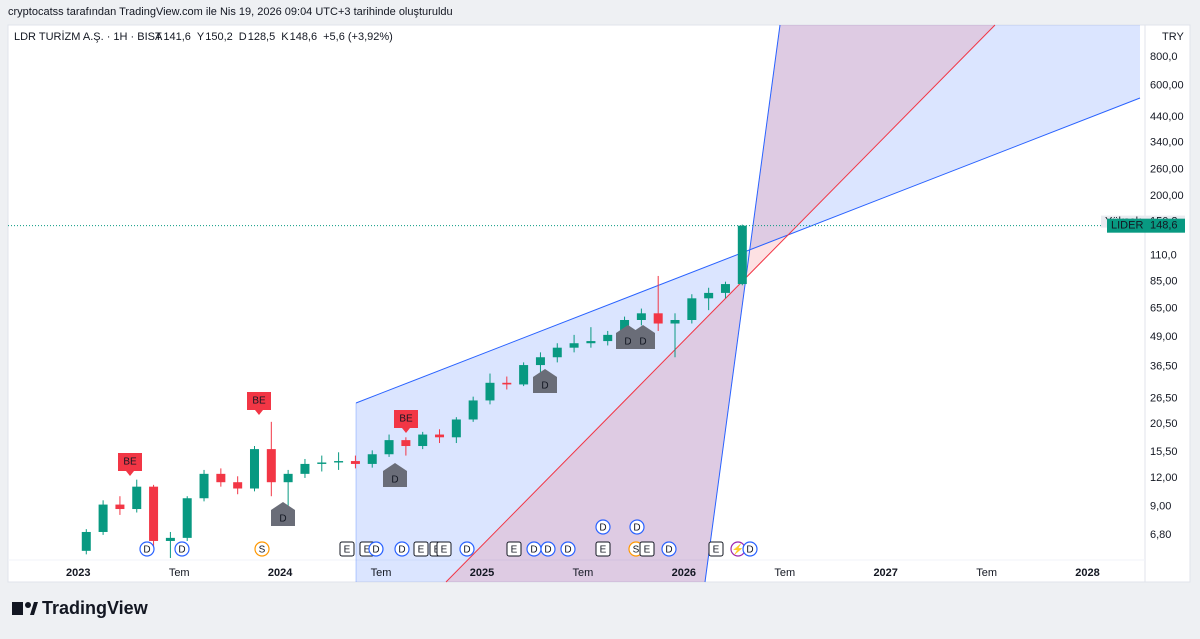  I want to click on legend-change: +5,6 (+3,92%), so click(358, 37).